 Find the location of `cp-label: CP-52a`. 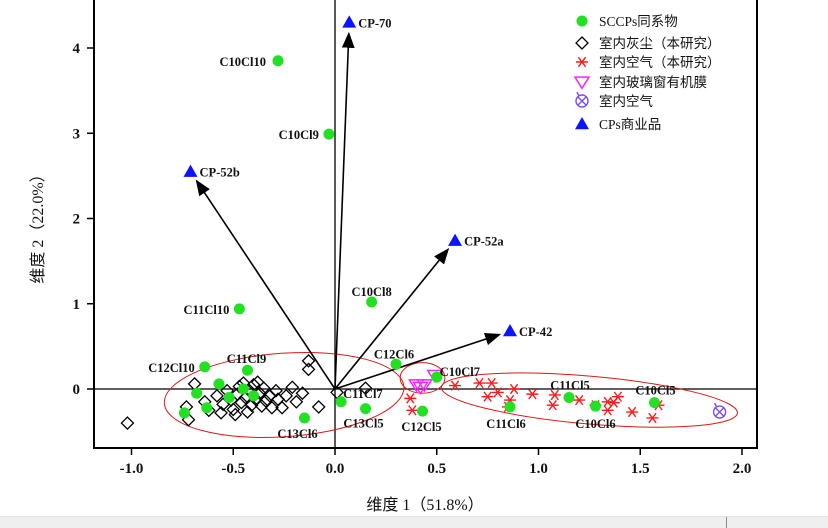

cp-label: CP-52a is located at coordinates (484, 242).